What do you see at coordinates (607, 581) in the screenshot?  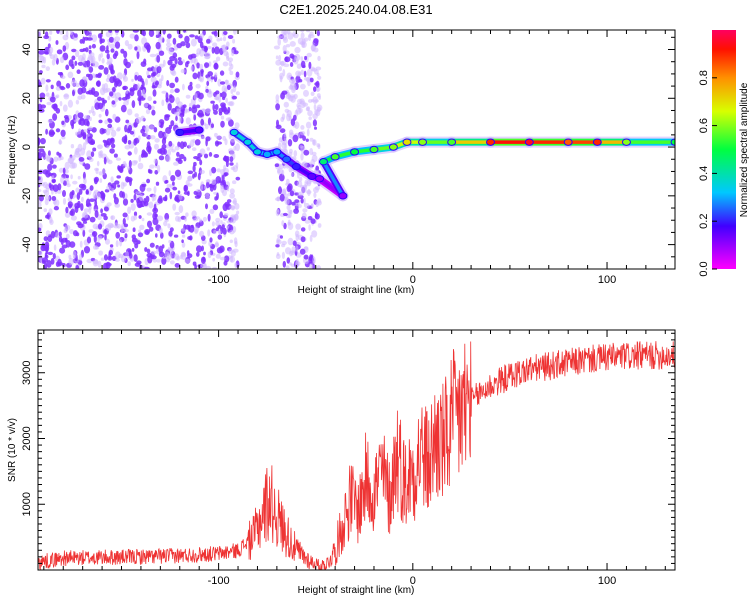 I see `x-tick-label: 100` at bounding box center [607, 581].